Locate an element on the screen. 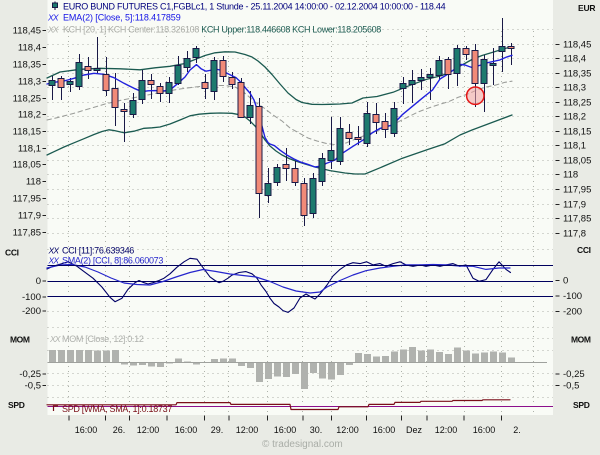  svg-text: 30. is located at coordinates (316, 430).